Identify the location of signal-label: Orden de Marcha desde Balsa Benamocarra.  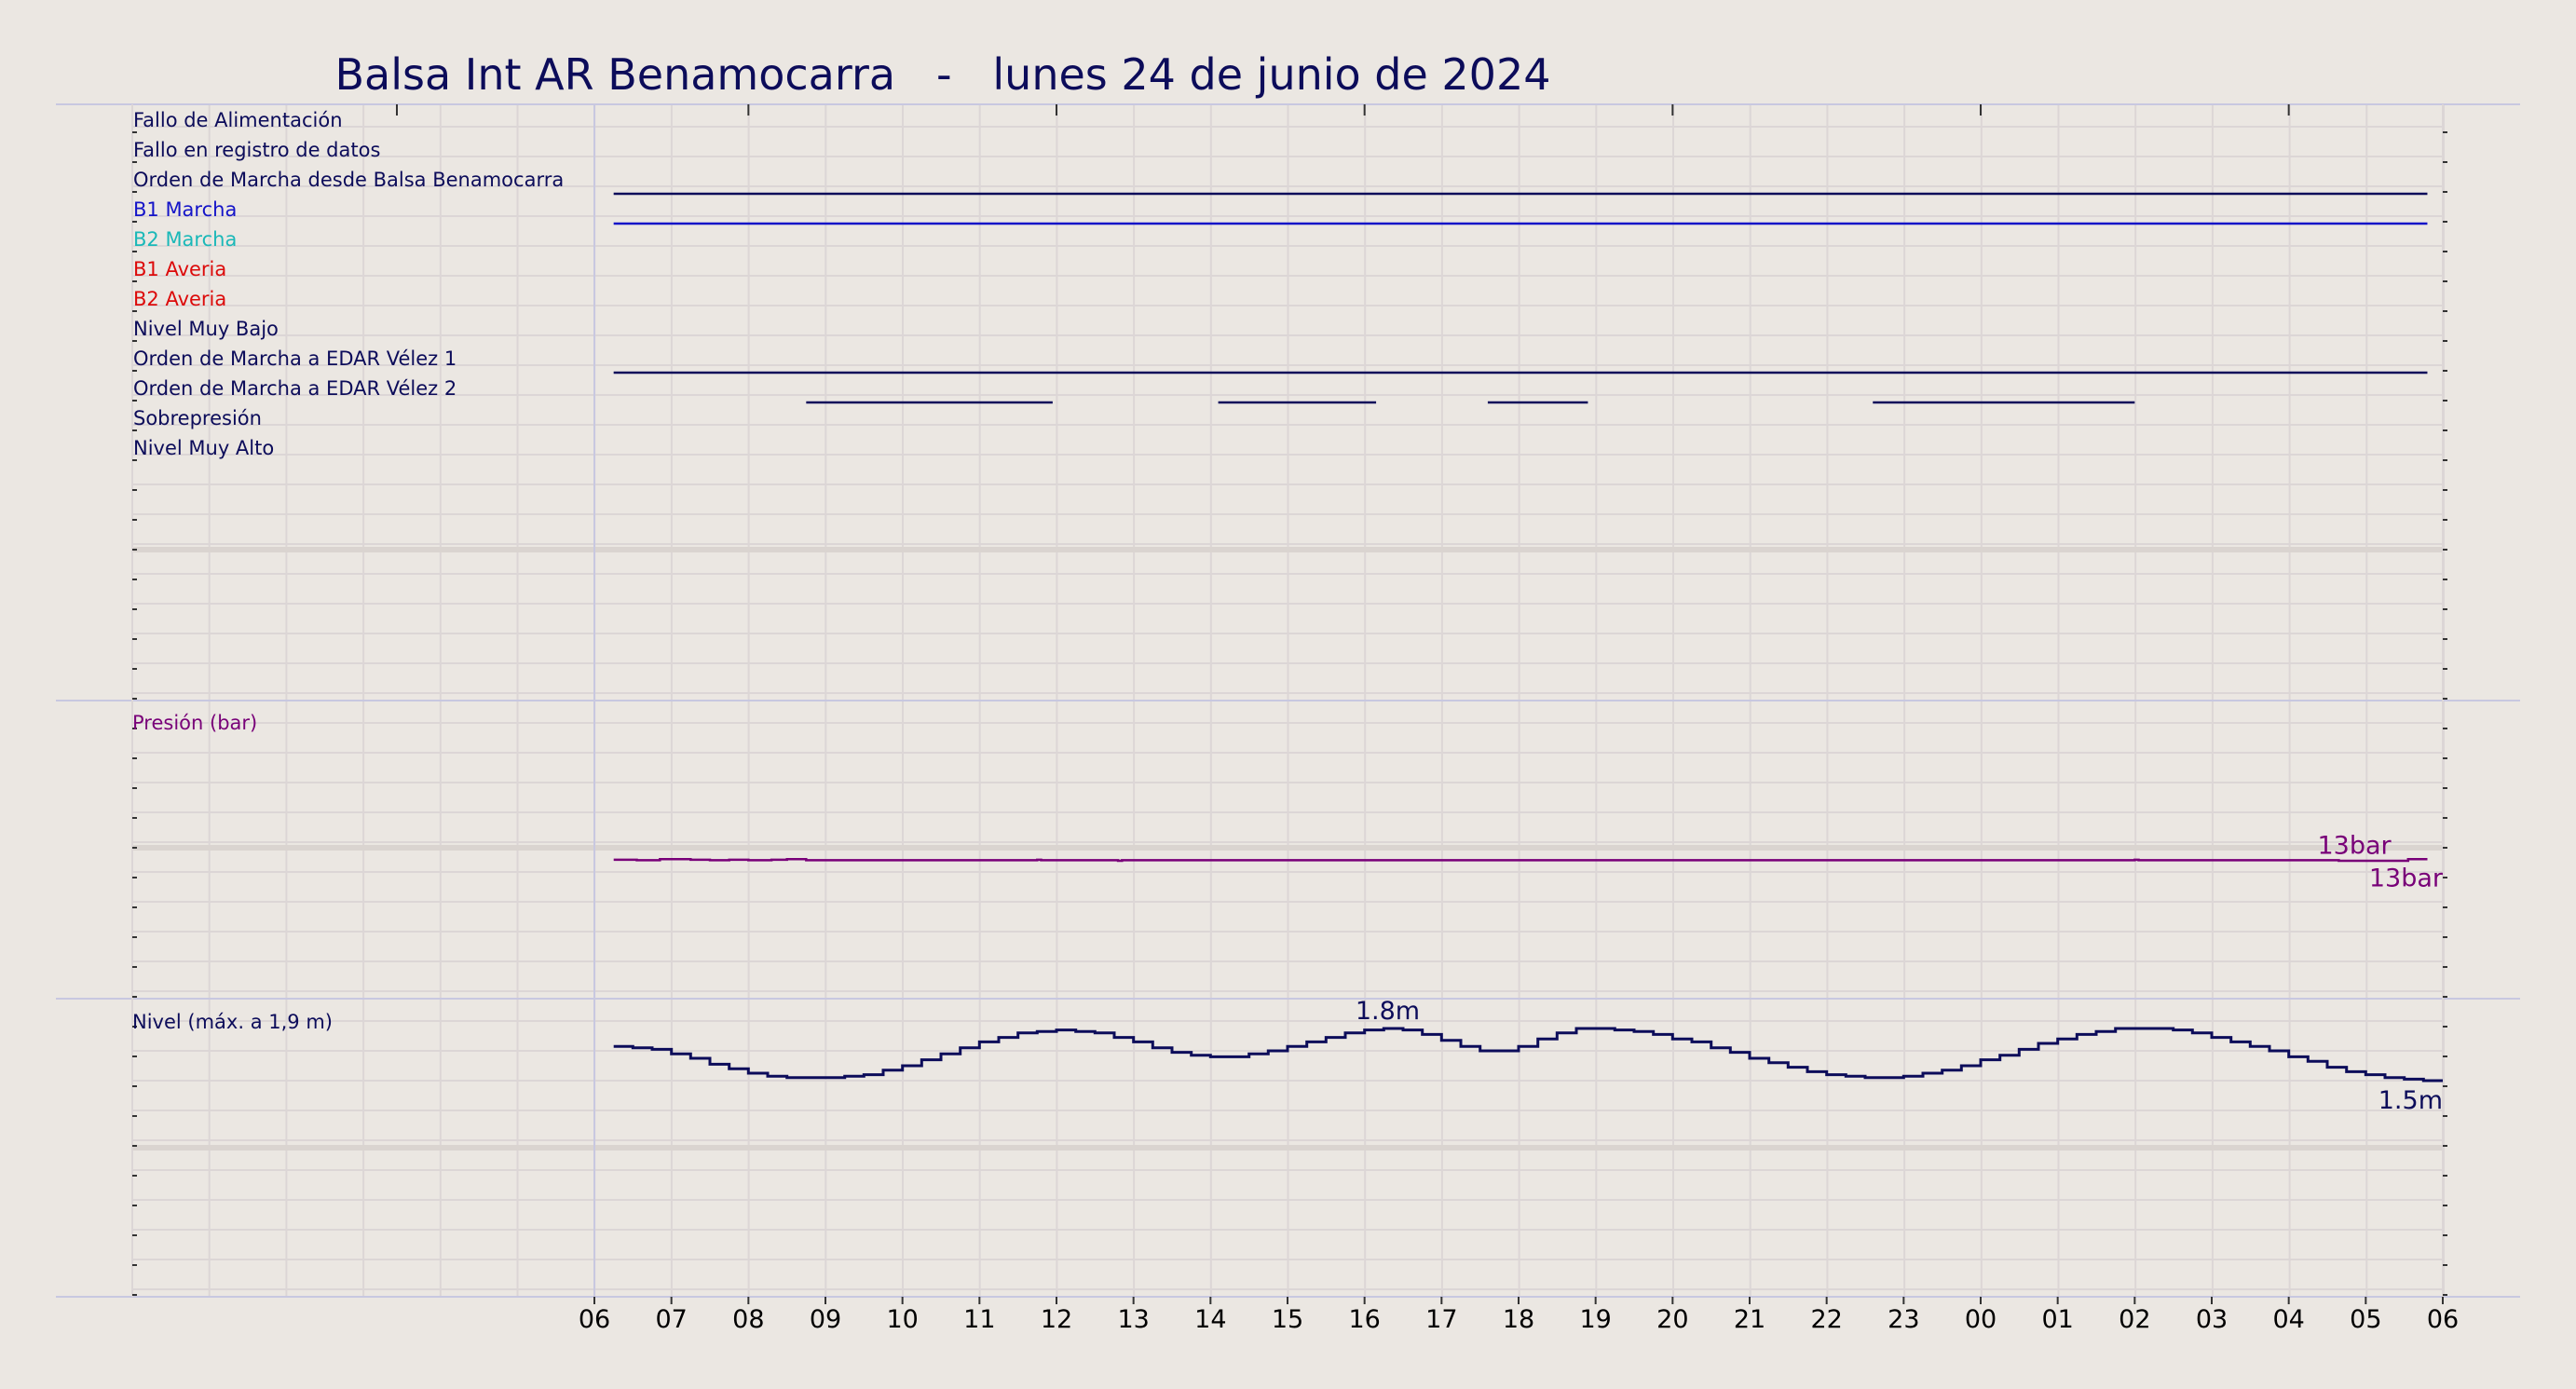
(348, 180).